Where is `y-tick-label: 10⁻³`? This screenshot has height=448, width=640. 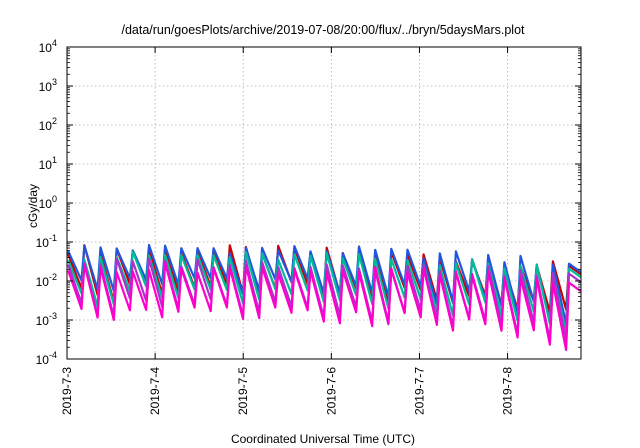 y-tick-label: 10⁻³ is located at coordinates (46, 319).